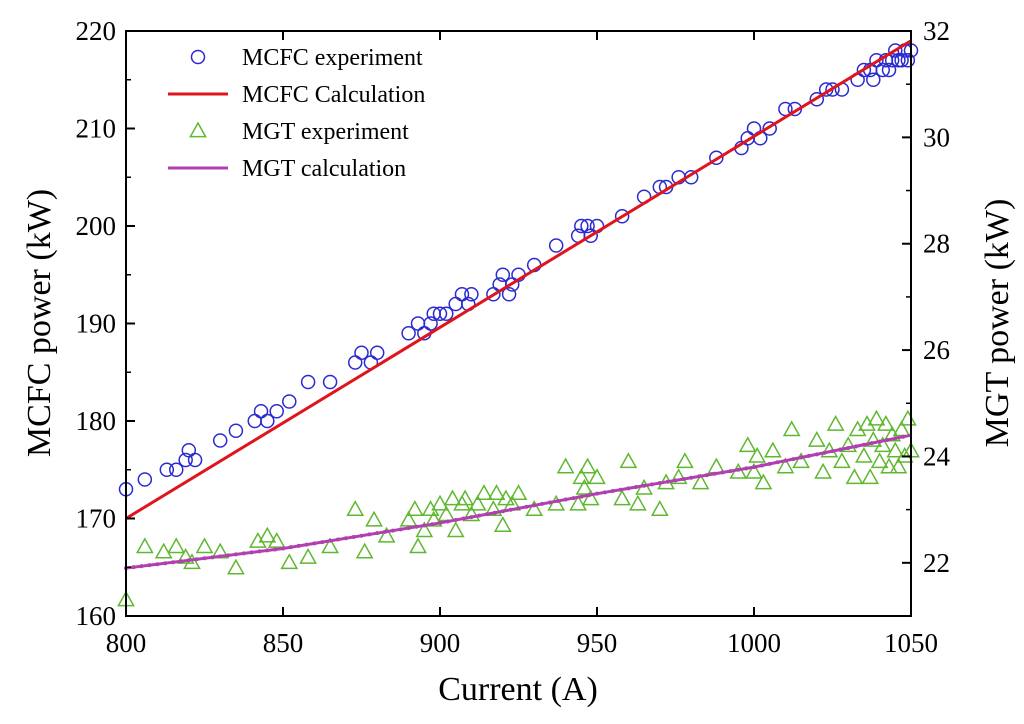  I want to click on legend-swatch, so click(198, 57).